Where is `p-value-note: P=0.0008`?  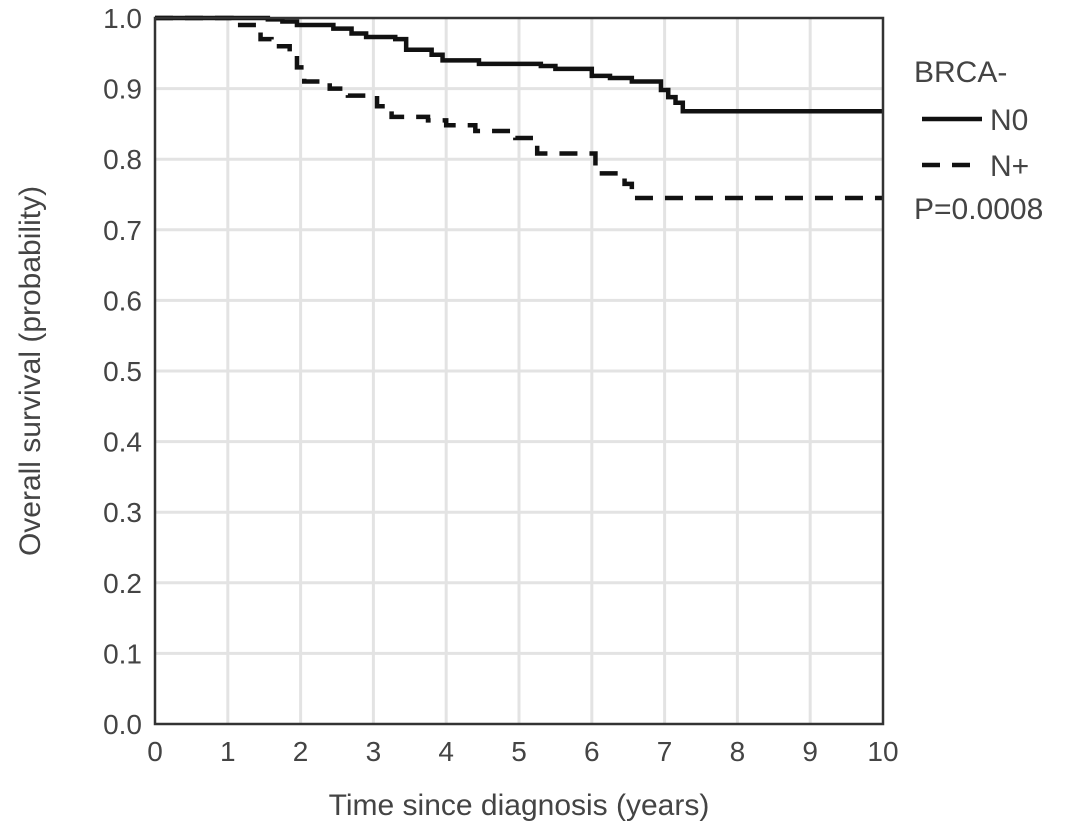 p-value-note: P=0.0008 is located at coordinates (978, 209).